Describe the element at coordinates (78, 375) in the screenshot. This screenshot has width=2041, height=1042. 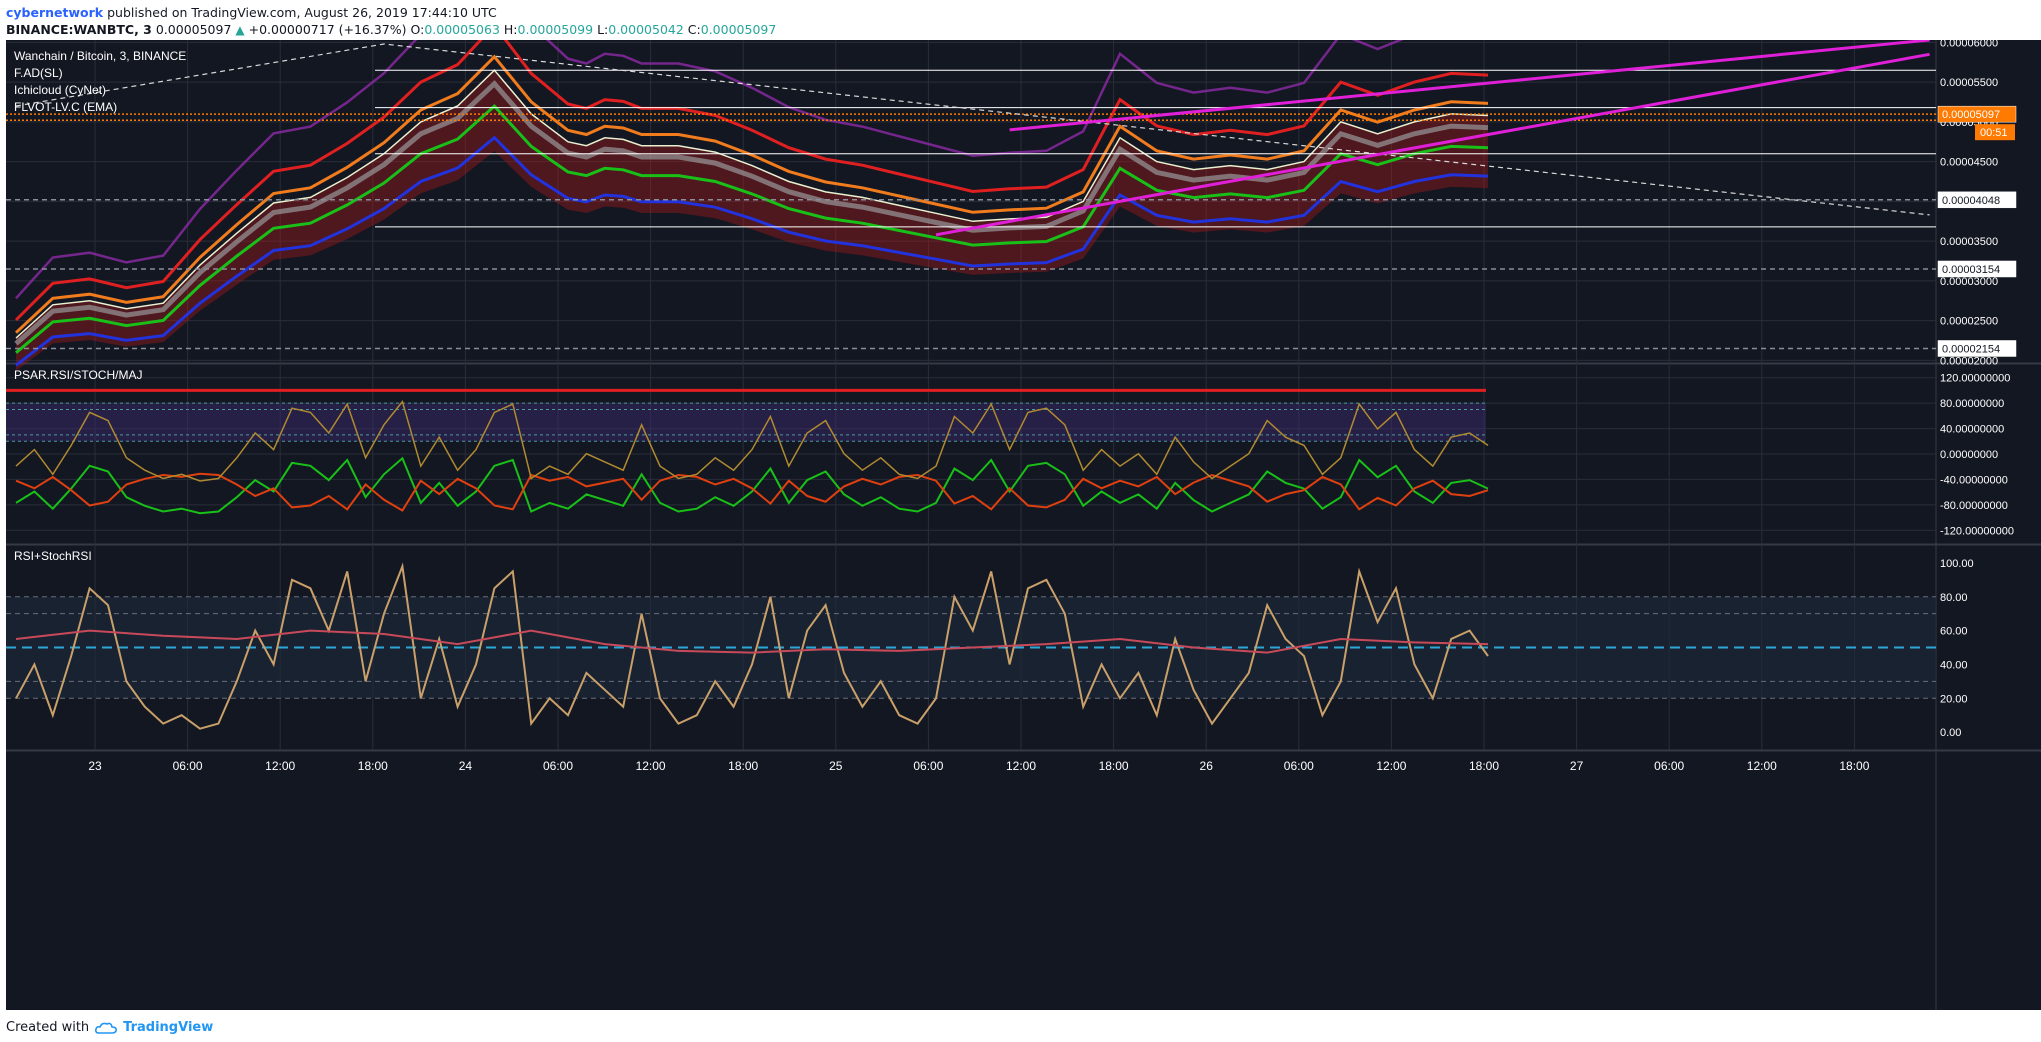
I see `psar-legend-title: PSAR.RSI/STOCH/MAJ` at that location.